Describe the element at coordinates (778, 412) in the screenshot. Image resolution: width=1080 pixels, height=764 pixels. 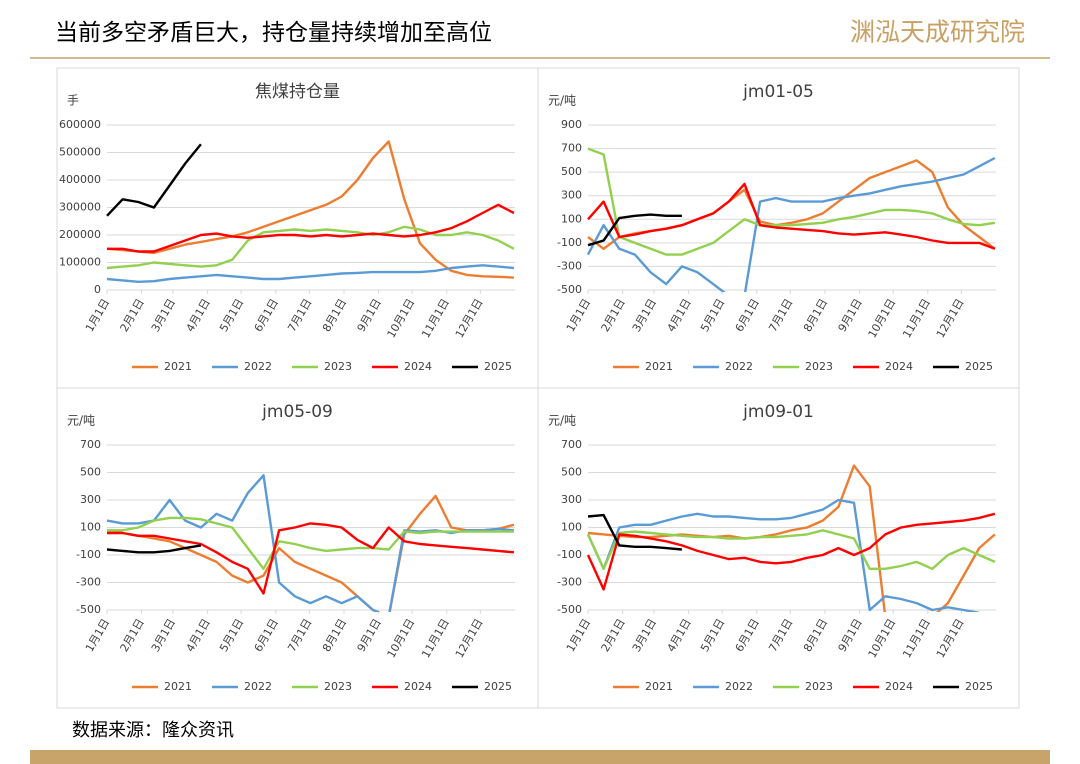
I see `chart-title: jm09-01` at that location.